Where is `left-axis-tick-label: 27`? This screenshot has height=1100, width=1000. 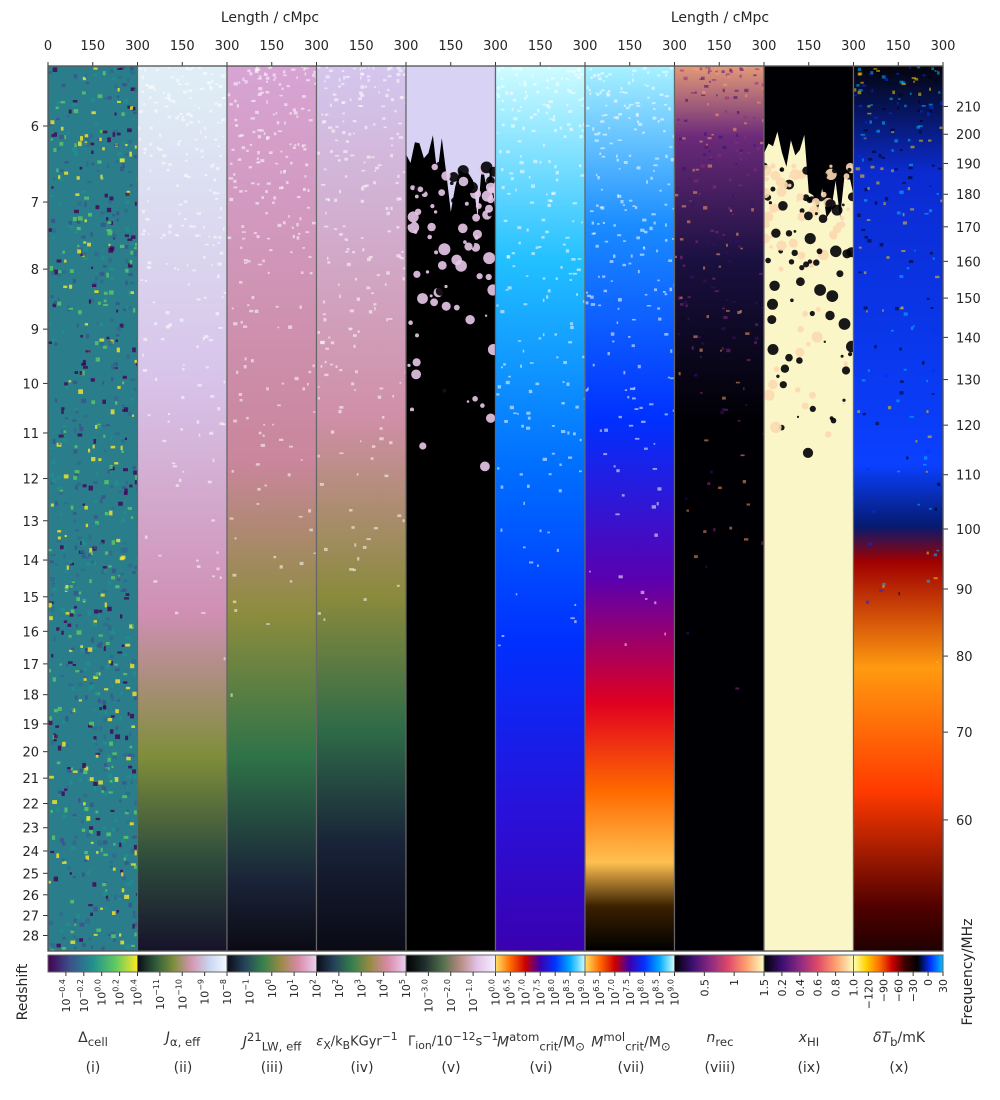 left-axis-tick-label: 27 is located at coordinates (30, 917).